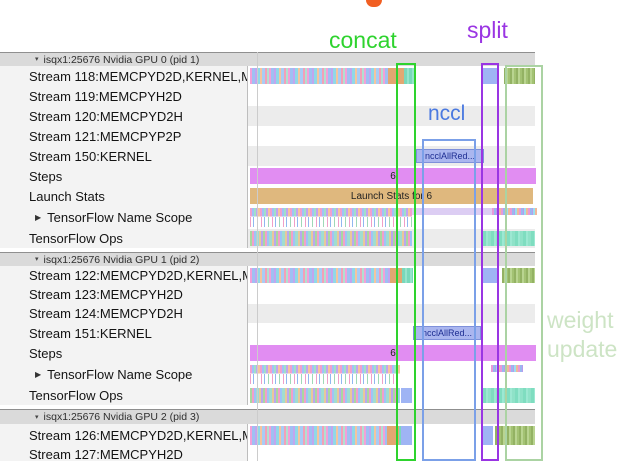 Image resolution: width=622 pixels, height=461 pixels. I want to click on timeline-gridline, so click(257, 256).